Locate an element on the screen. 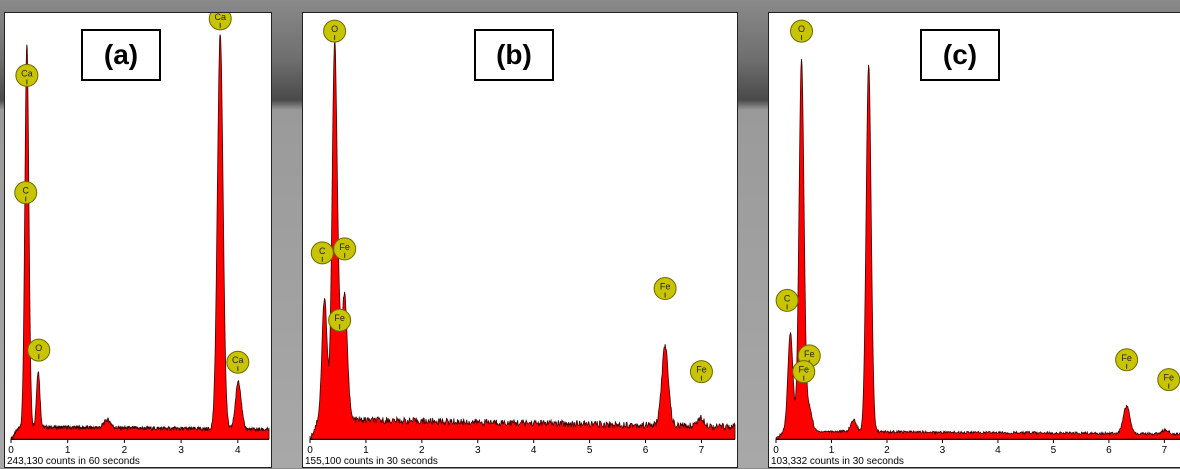  panel-label-a: (a) is located at coordinates (121, 55).